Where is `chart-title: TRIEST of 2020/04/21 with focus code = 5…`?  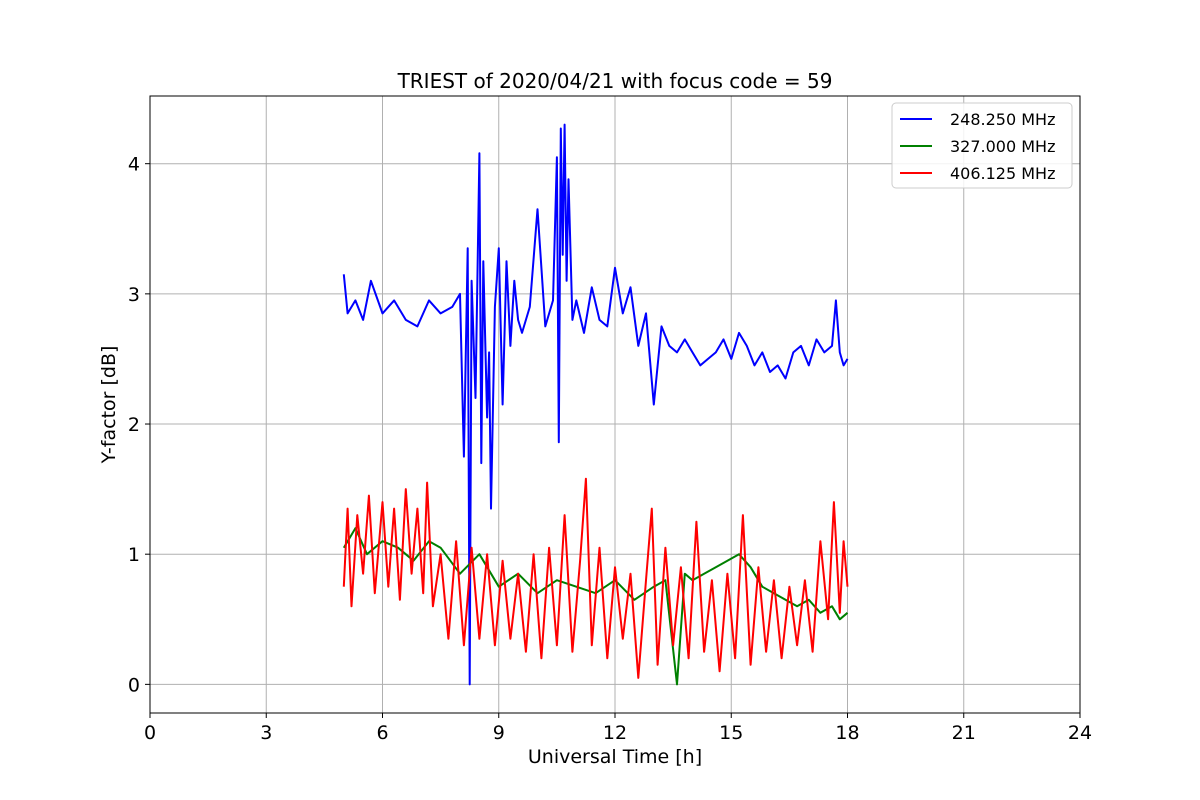 chart-title: TRIEST of 2020/04/21 with focus code = 5… is located at coordinates (615, 81).